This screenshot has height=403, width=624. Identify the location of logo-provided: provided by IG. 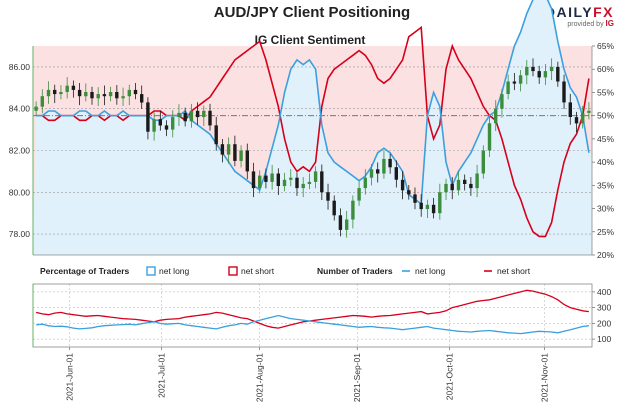
(579, 23).